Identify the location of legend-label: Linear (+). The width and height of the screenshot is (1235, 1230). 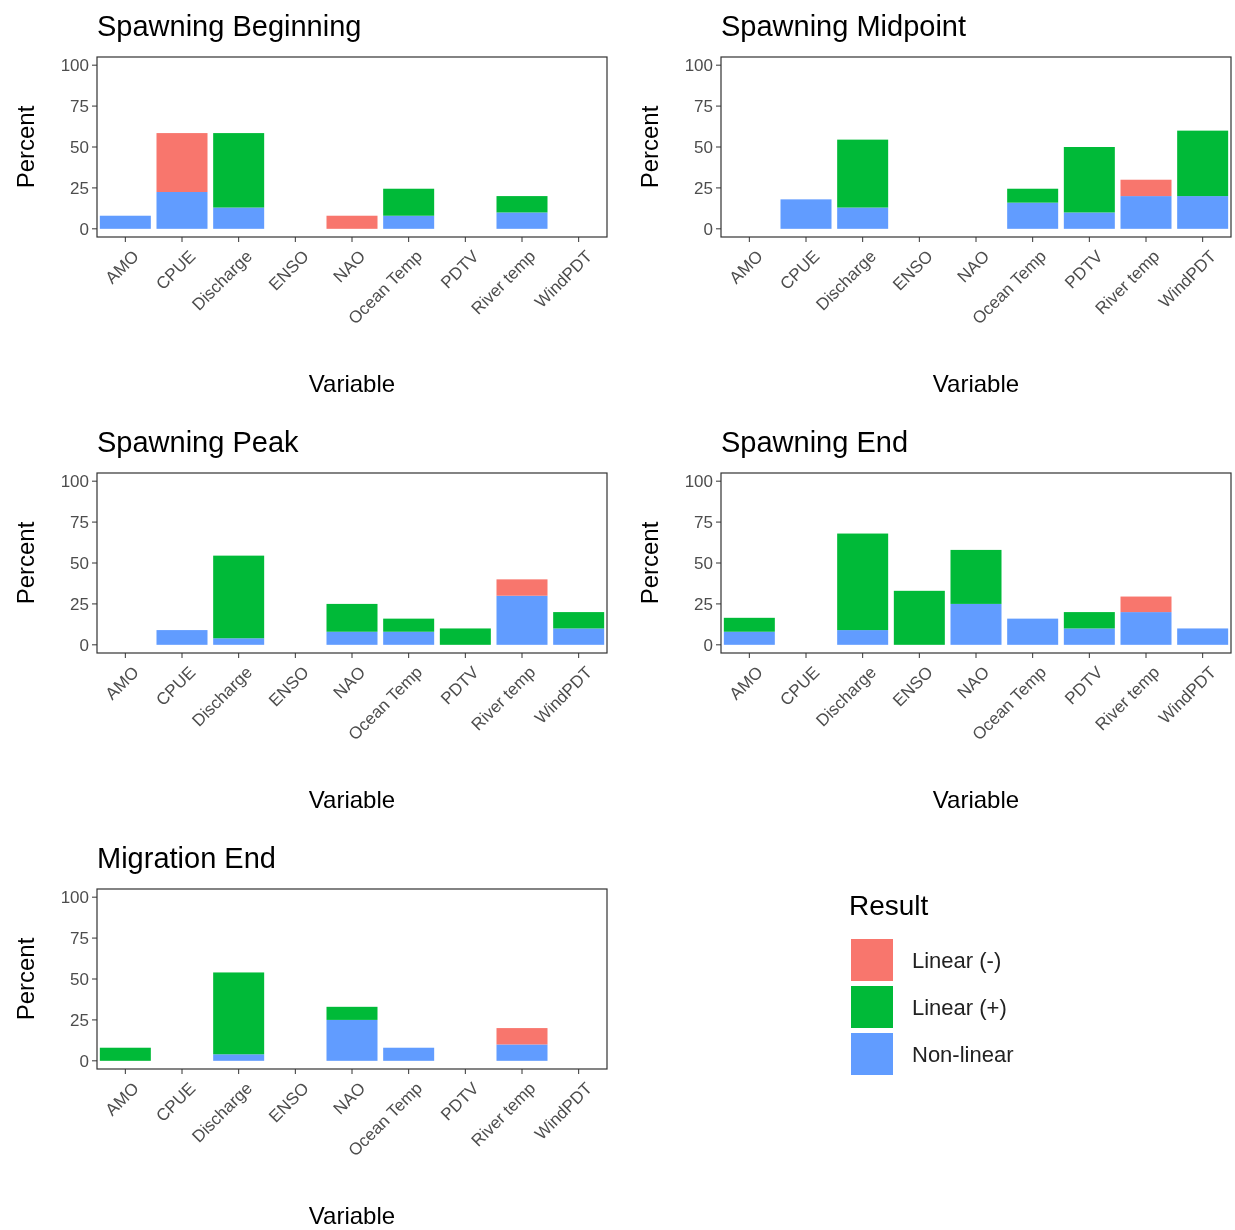
(959, 1007).